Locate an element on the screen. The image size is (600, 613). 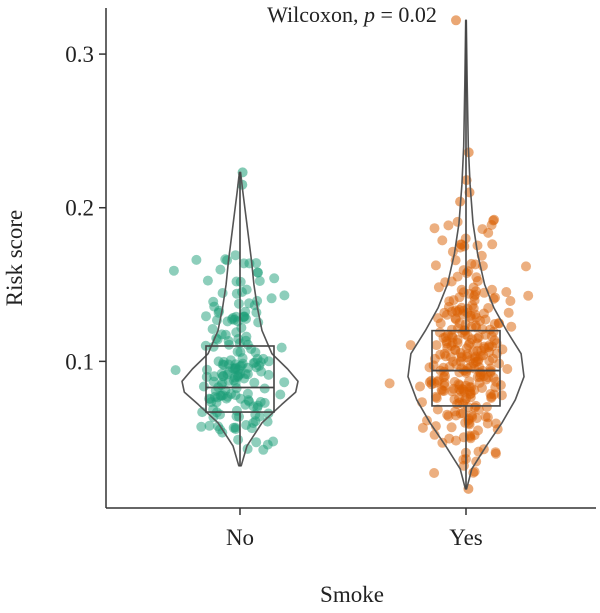
y-tick-label: 0.1 is located at coordinates (79, 361).